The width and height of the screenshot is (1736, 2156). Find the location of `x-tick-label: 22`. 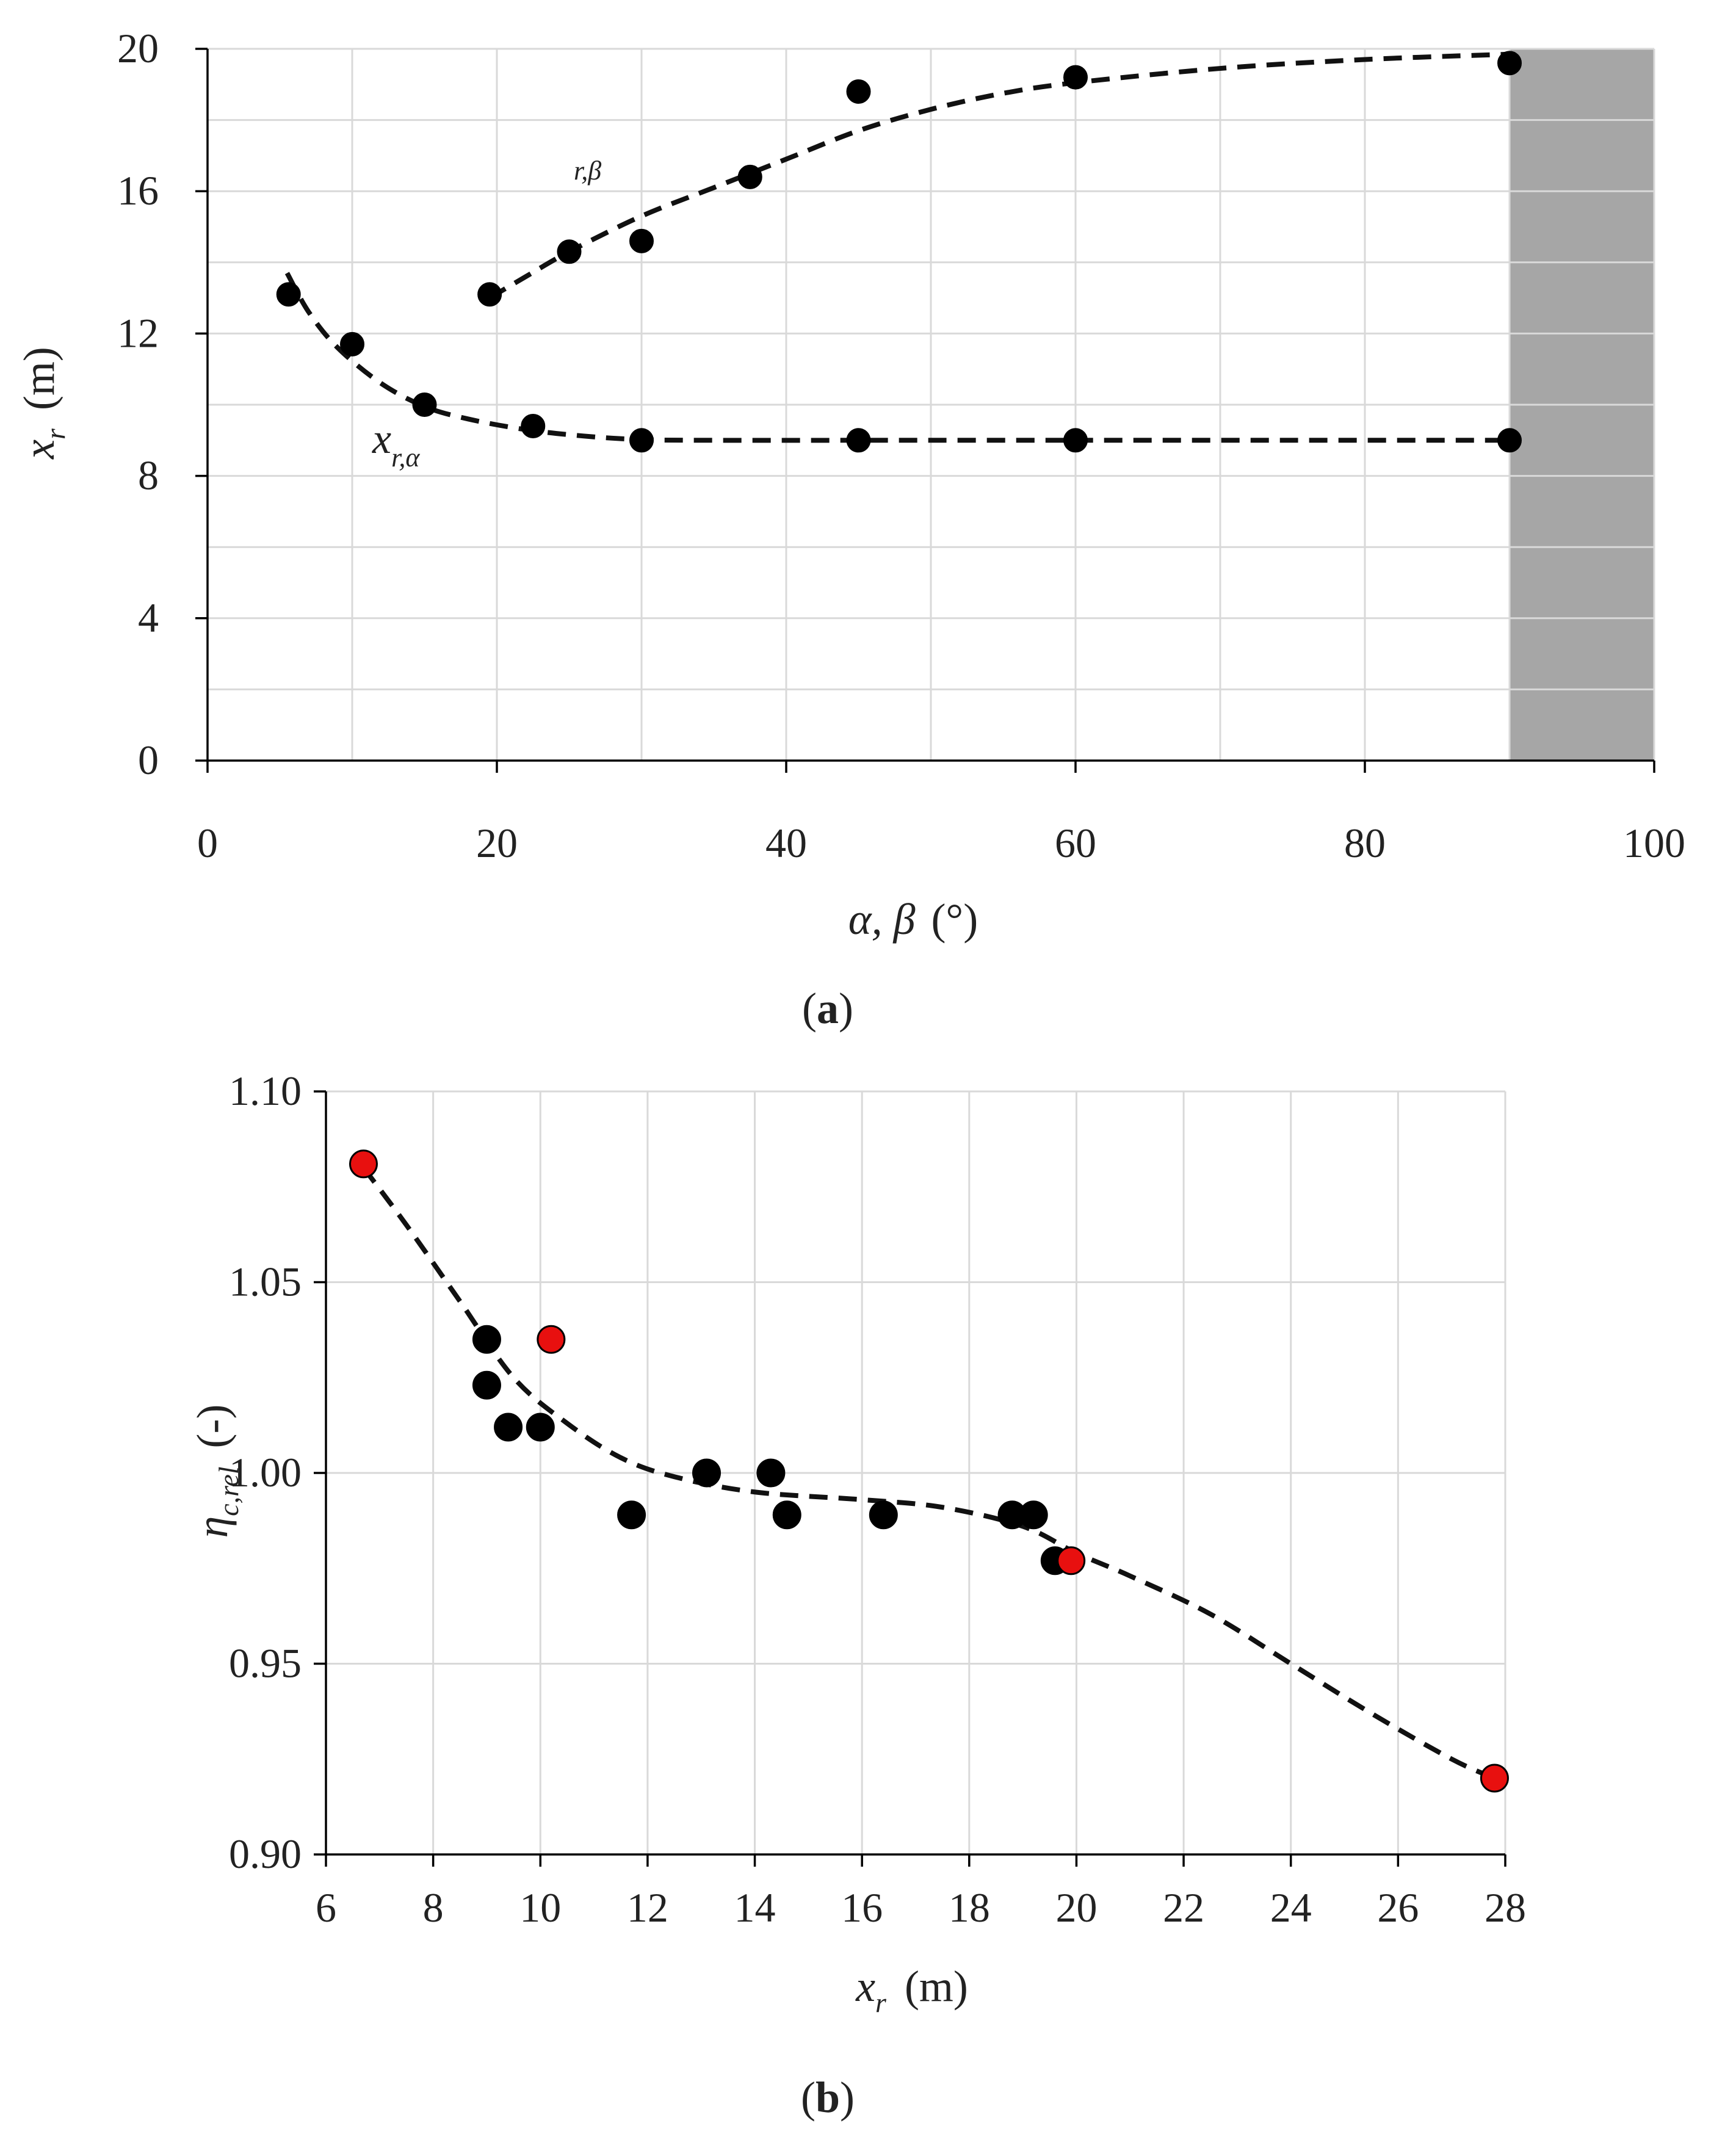

x-tick-label: 22 is located at coordinates (1184, 1908).